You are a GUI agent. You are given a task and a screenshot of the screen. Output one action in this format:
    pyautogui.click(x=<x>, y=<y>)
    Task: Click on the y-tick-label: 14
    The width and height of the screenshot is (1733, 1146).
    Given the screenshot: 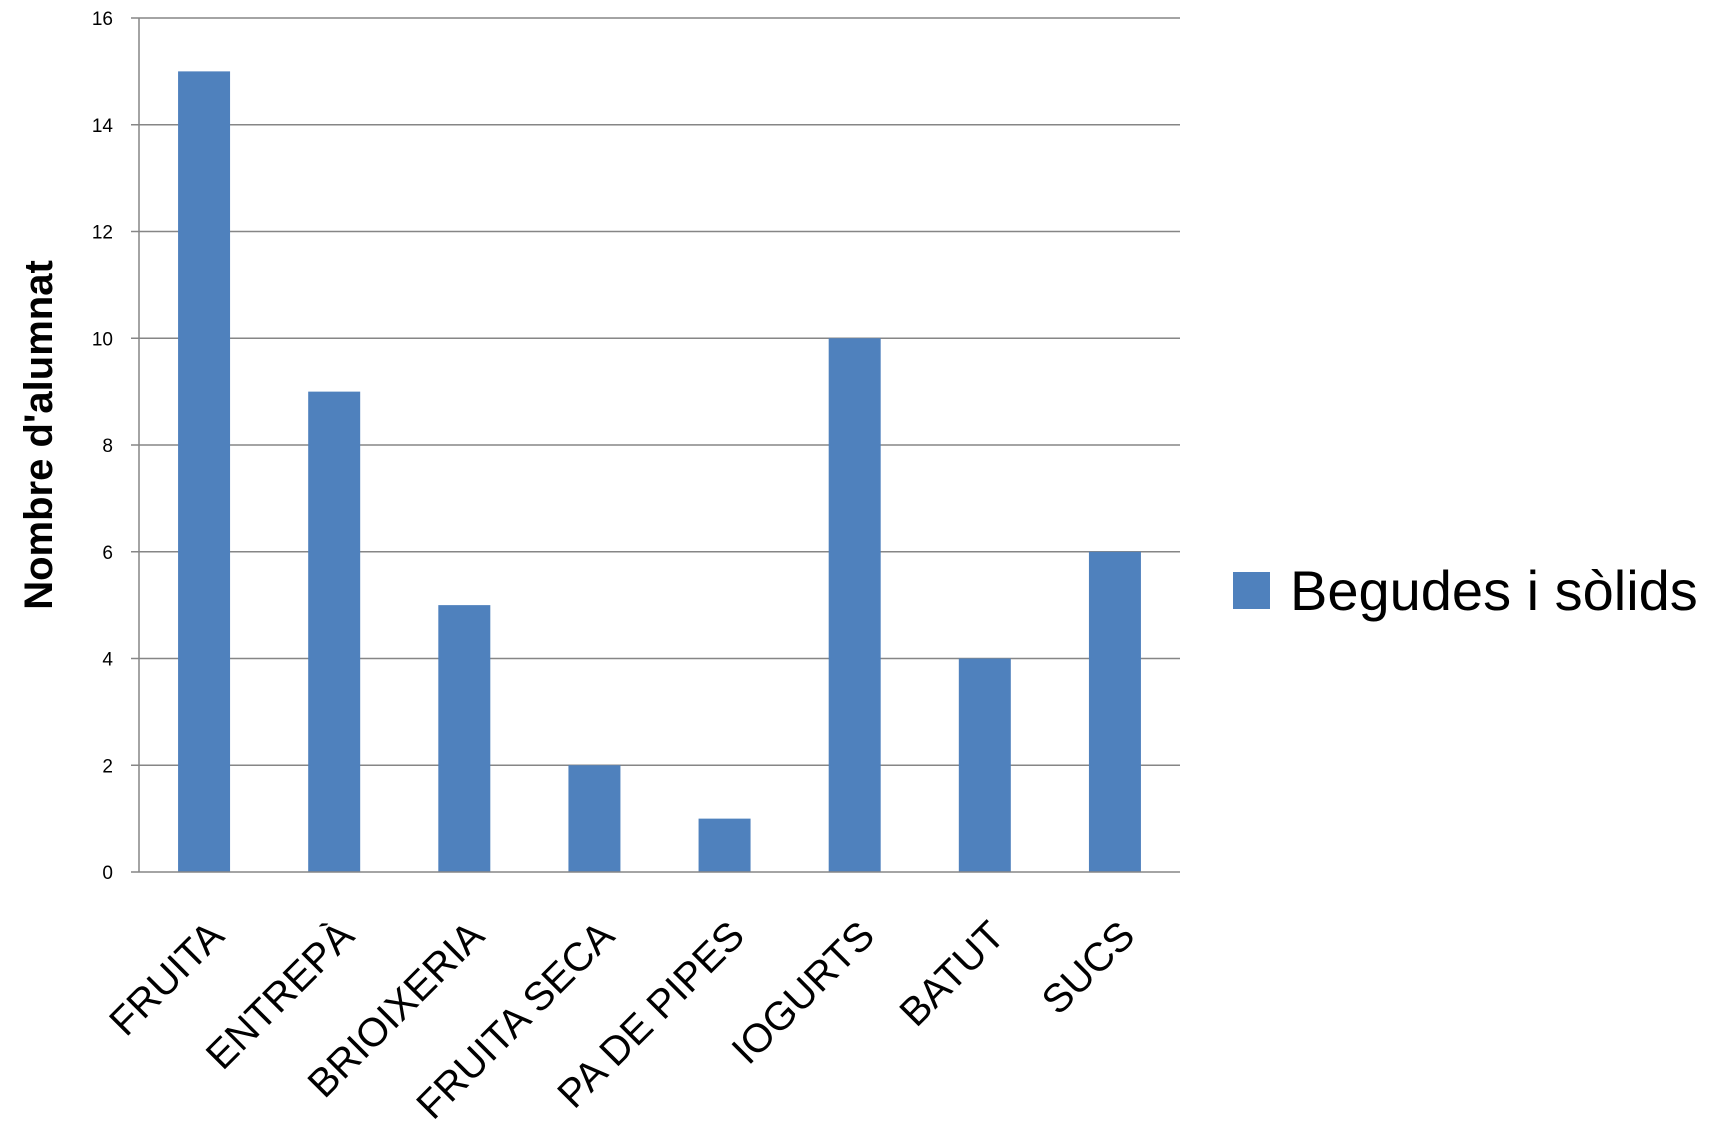 What is the action you would take?
    pyautogui.click(x=103, y=126)
    